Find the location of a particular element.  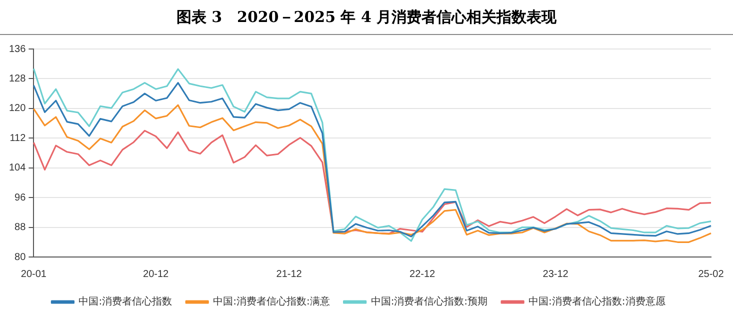

legend-label: 中国:消费者信心指数 is located at coordinates (125, 302).